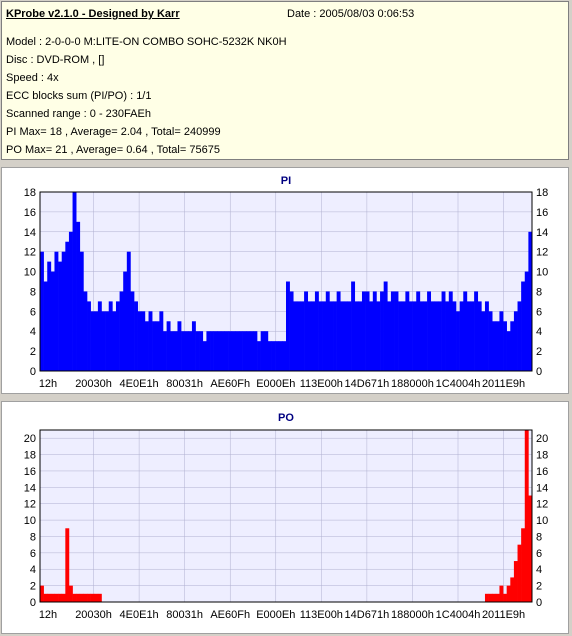 This screenshot has height=636, width=572. What do you see at coordinates (539, 603) in the screenshot?
I see `po-ytick-right: 0` at bounding box center [539, 603].